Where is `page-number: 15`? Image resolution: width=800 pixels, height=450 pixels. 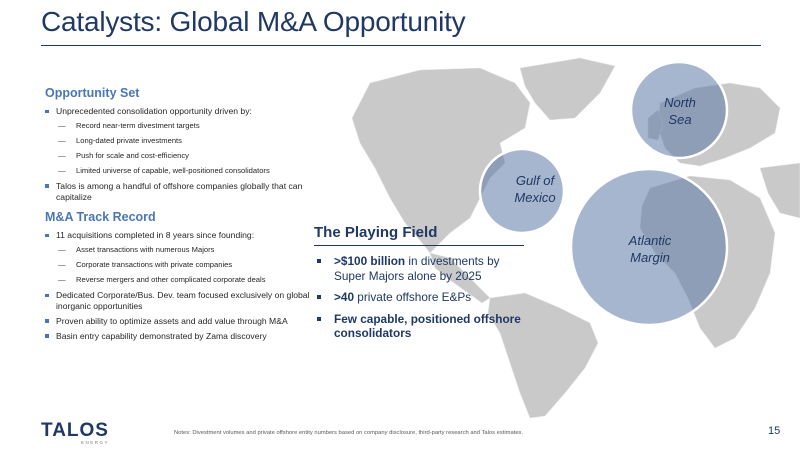
page-number: 15 is located at coordinates (774, 431).